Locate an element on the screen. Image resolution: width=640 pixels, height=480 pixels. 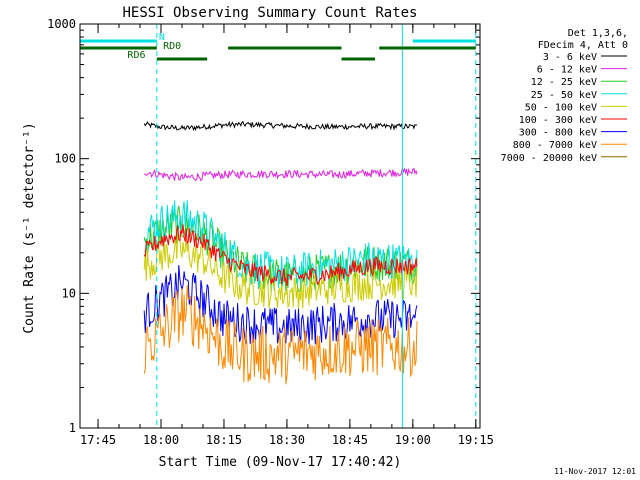
x-tick-label-1: 18:00 is located at coordinates (161, 440).